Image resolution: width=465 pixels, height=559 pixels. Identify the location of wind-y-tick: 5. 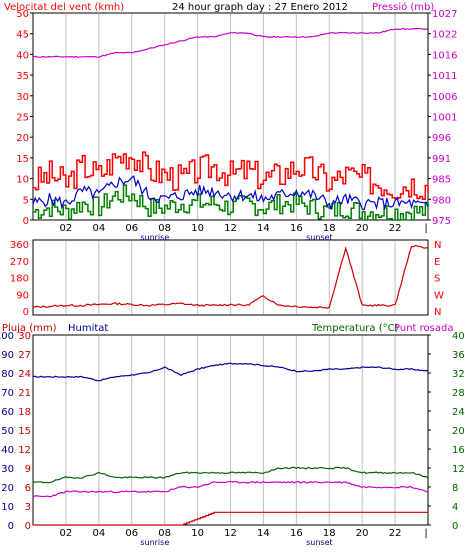
(26, 200).